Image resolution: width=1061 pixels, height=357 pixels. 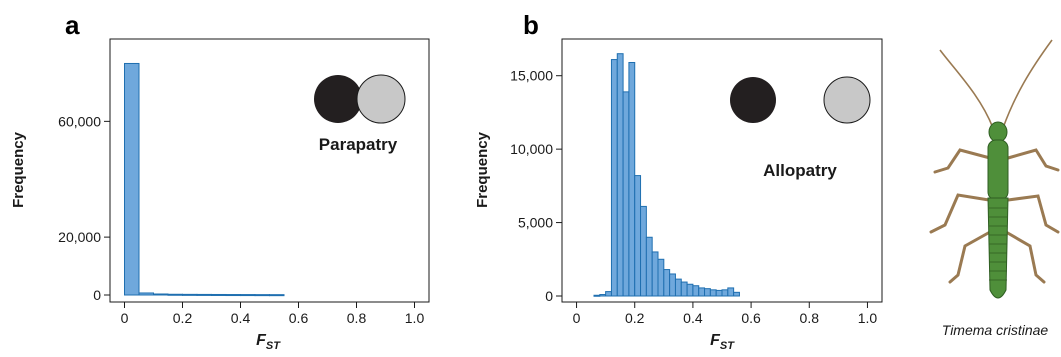 What do you see at coordinates (962, 161) in the screenshot?
I see `front-left-leg` at bounding box center [962, 161].